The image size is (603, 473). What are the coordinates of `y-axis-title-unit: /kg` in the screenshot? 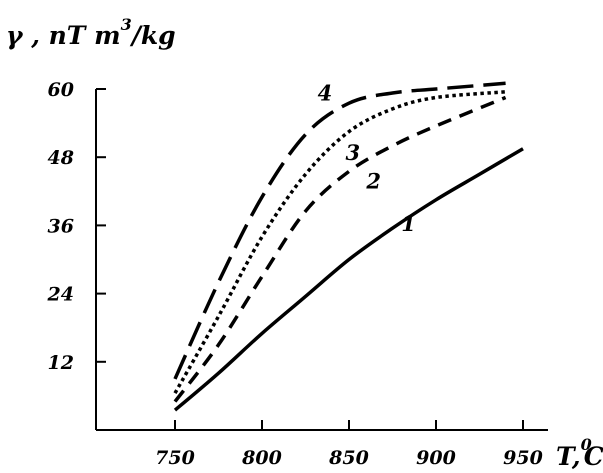 It's located at (153, 35).